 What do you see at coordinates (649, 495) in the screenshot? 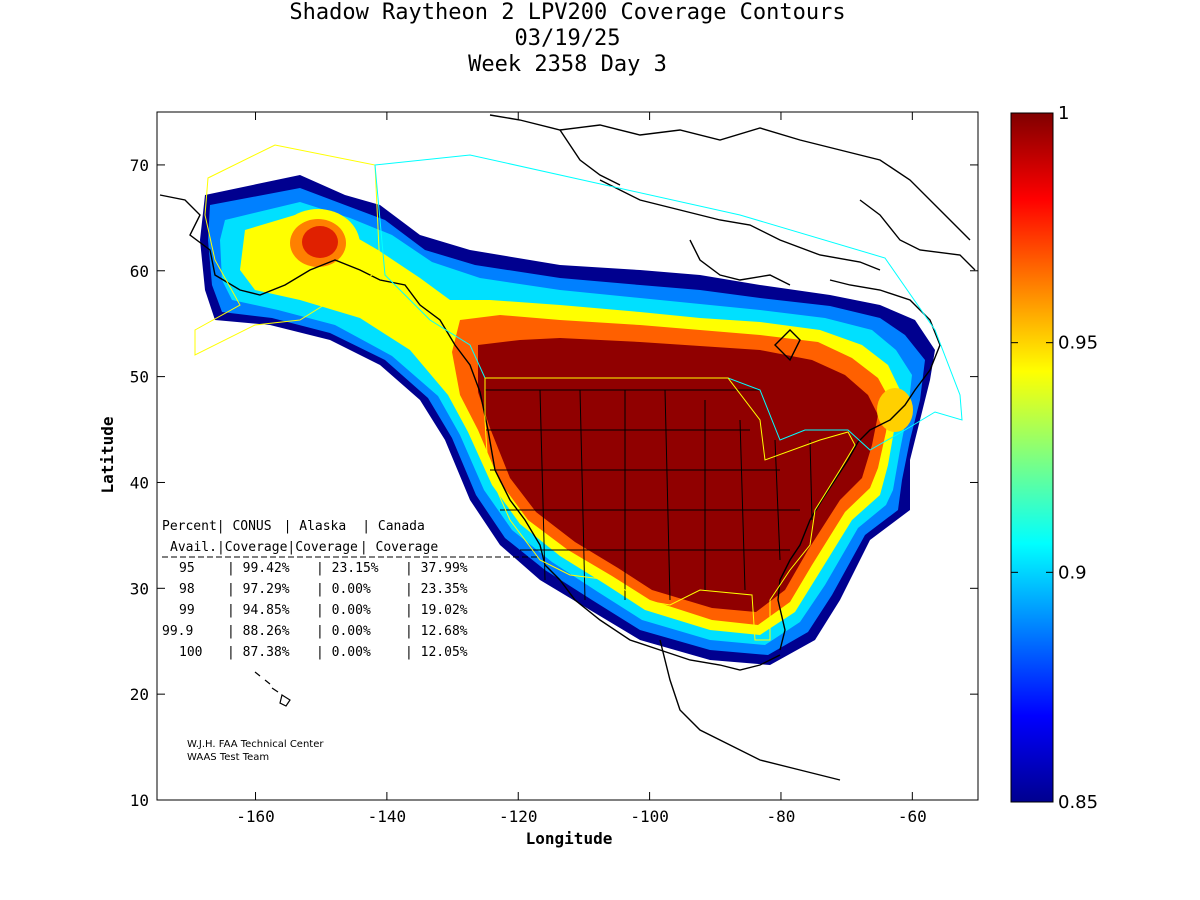
I see `state-boundaries` at bounding box center [649, 495].